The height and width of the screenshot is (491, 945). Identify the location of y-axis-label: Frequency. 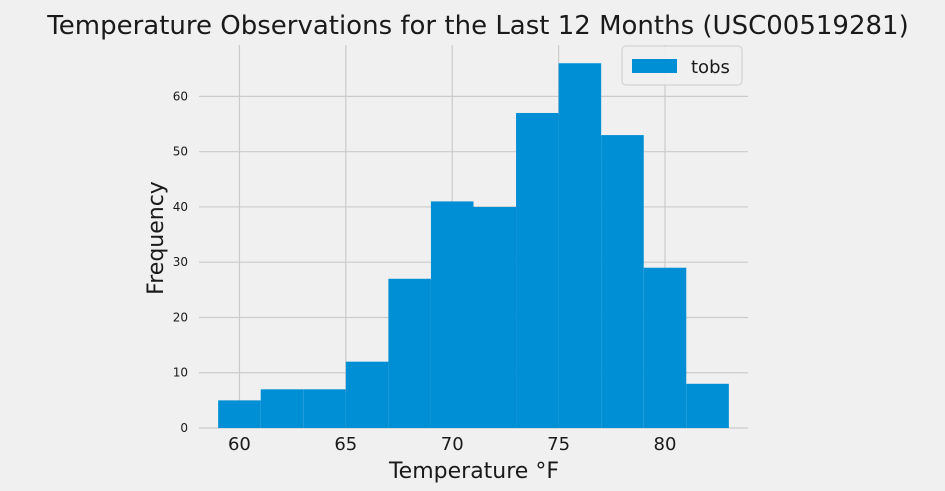
(156, 238).